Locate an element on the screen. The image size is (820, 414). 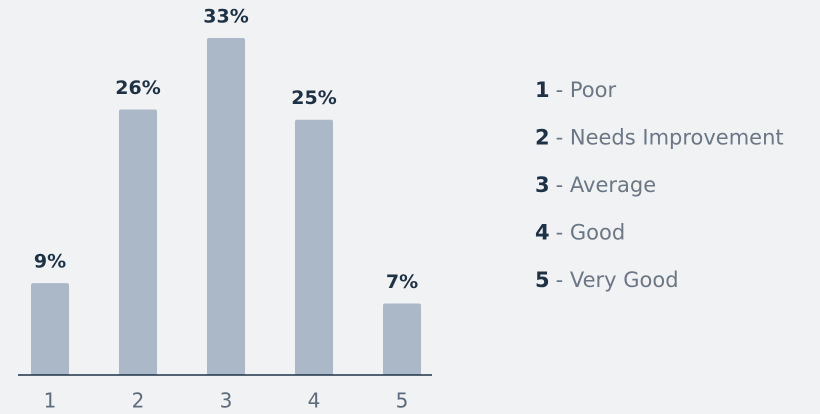
legend-label: - Average is located at coordinates (606, 185).